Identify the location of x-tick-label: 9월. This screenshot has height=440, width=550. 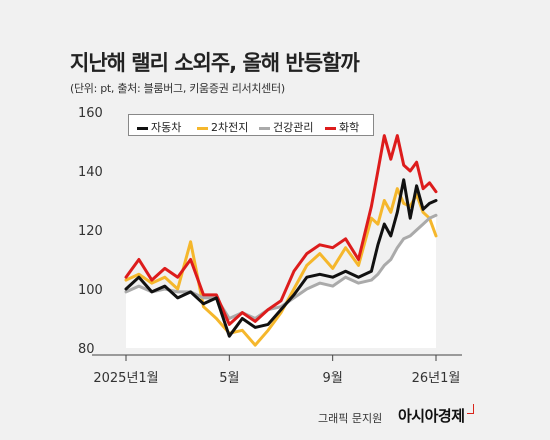
(333, 378).